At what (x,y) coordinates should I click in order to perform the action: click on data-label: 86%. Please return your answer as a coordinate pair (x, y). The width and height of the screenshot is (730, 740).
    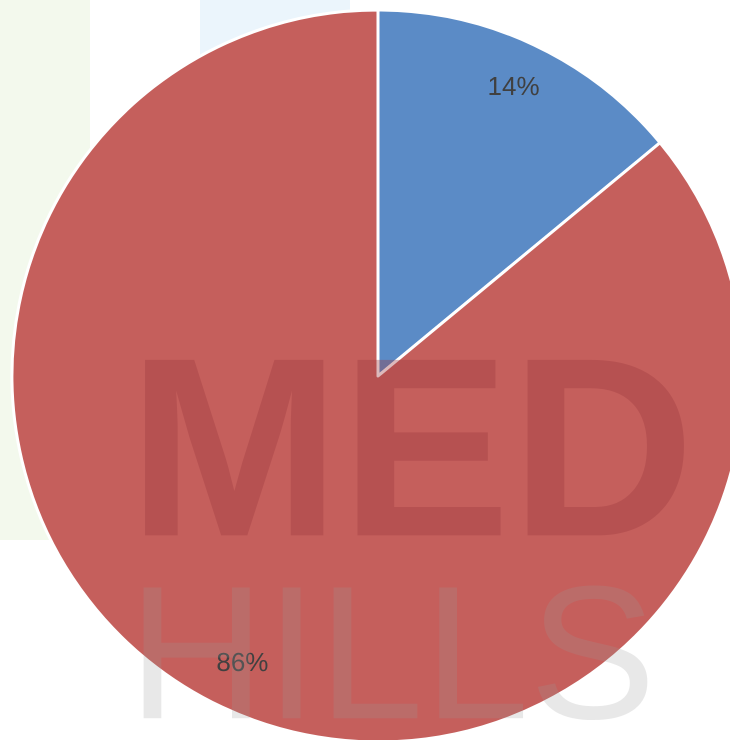
    Looking at the image, I should click on (242, 662).